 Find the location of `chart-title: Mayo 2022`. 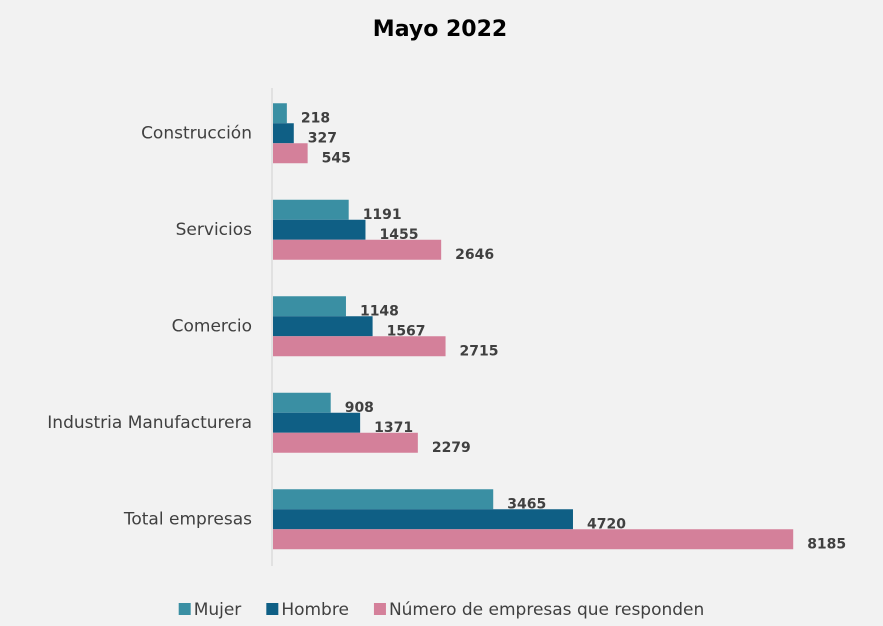

chart-title: Mayo 2022 is located at coordinates (440, 29).